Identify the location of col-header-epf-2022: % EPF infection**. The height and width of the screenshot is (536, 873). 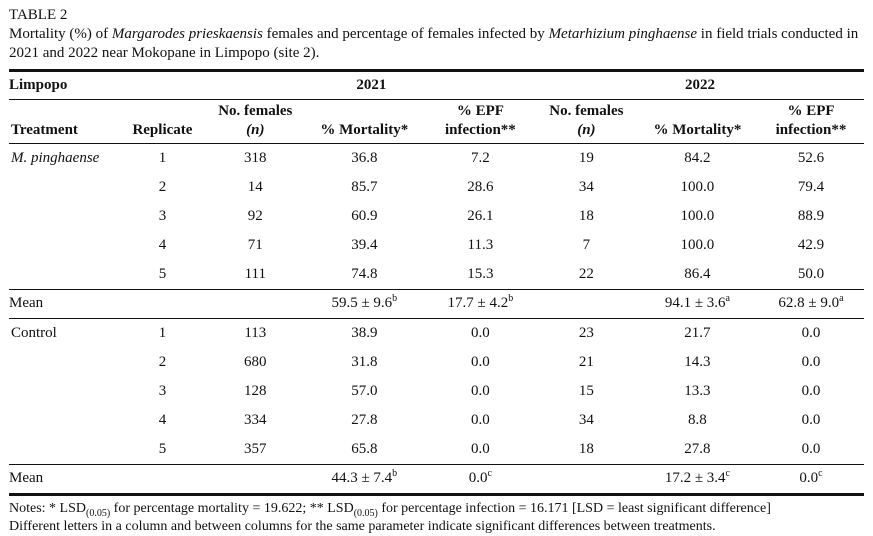
(810, 121).